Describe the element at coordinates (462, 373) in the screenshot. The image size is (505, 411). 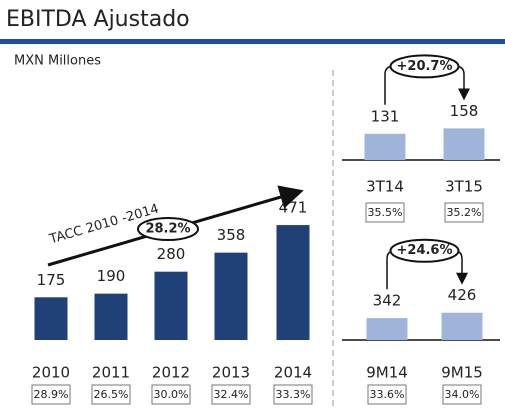
I see `x-tick-label: 9M15` at that location.